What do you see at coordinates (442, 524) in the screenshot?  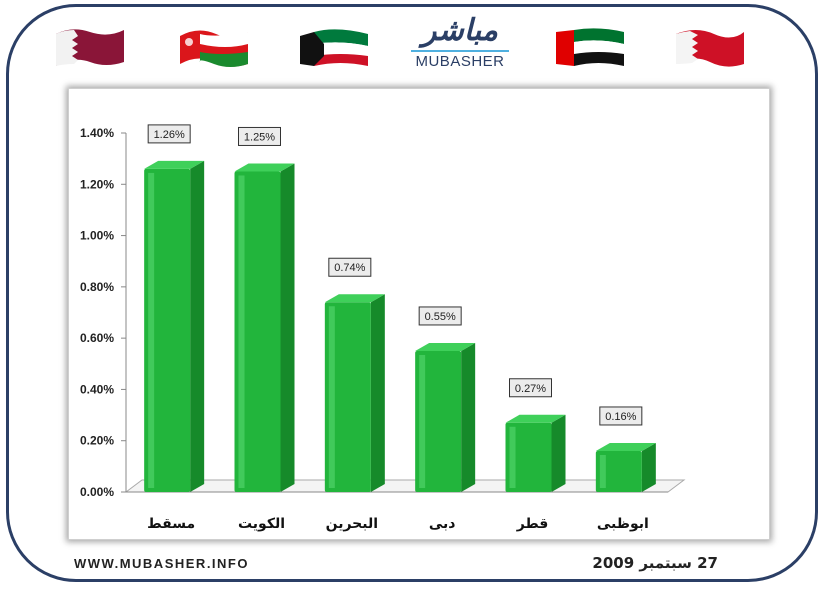 I see `category-label: دبى` at bounding box center [442, 524].